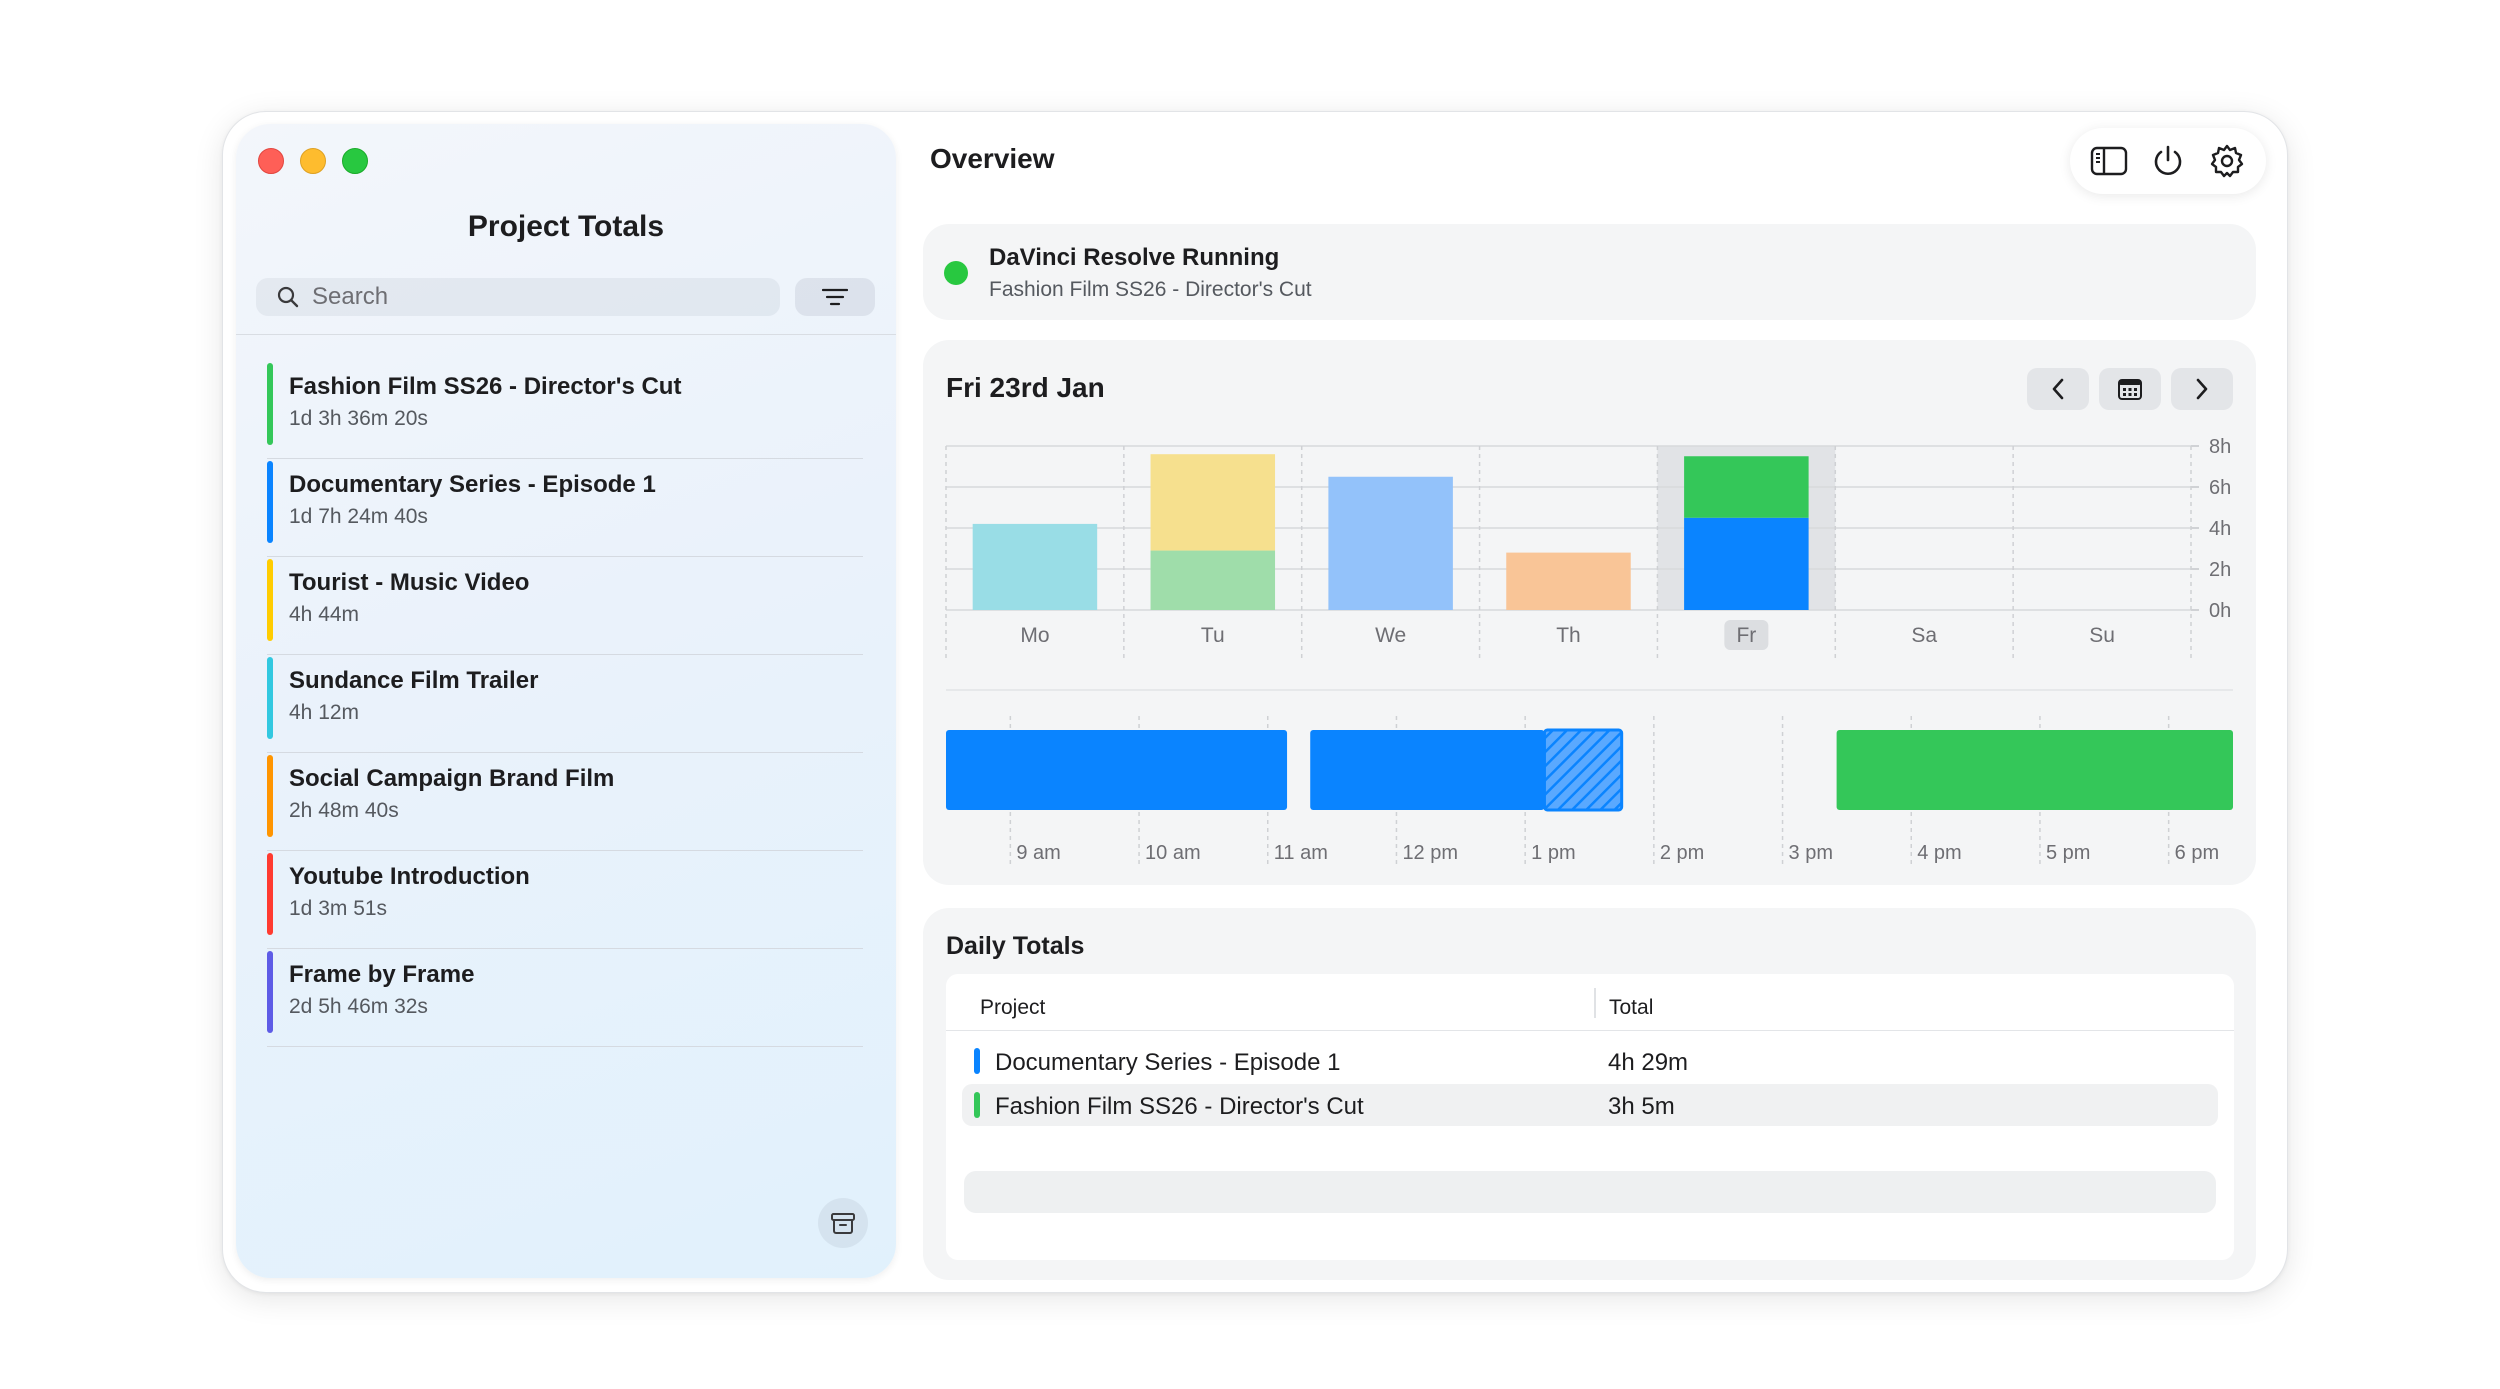  I want to click on y-tick-label: 6h, so click(2220, 488).